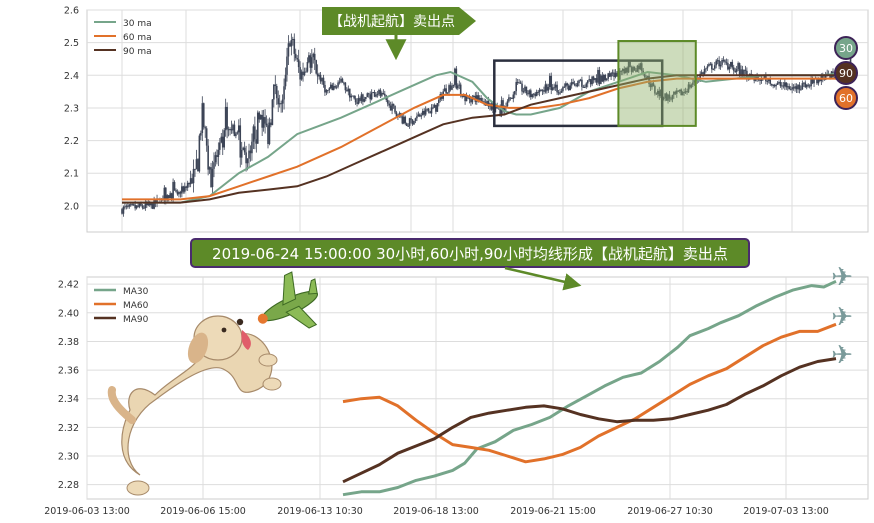  Describe the element at coordinates (842, 318) in the screenshot. I see `airplane-icon-ma60: ✈` at that location.